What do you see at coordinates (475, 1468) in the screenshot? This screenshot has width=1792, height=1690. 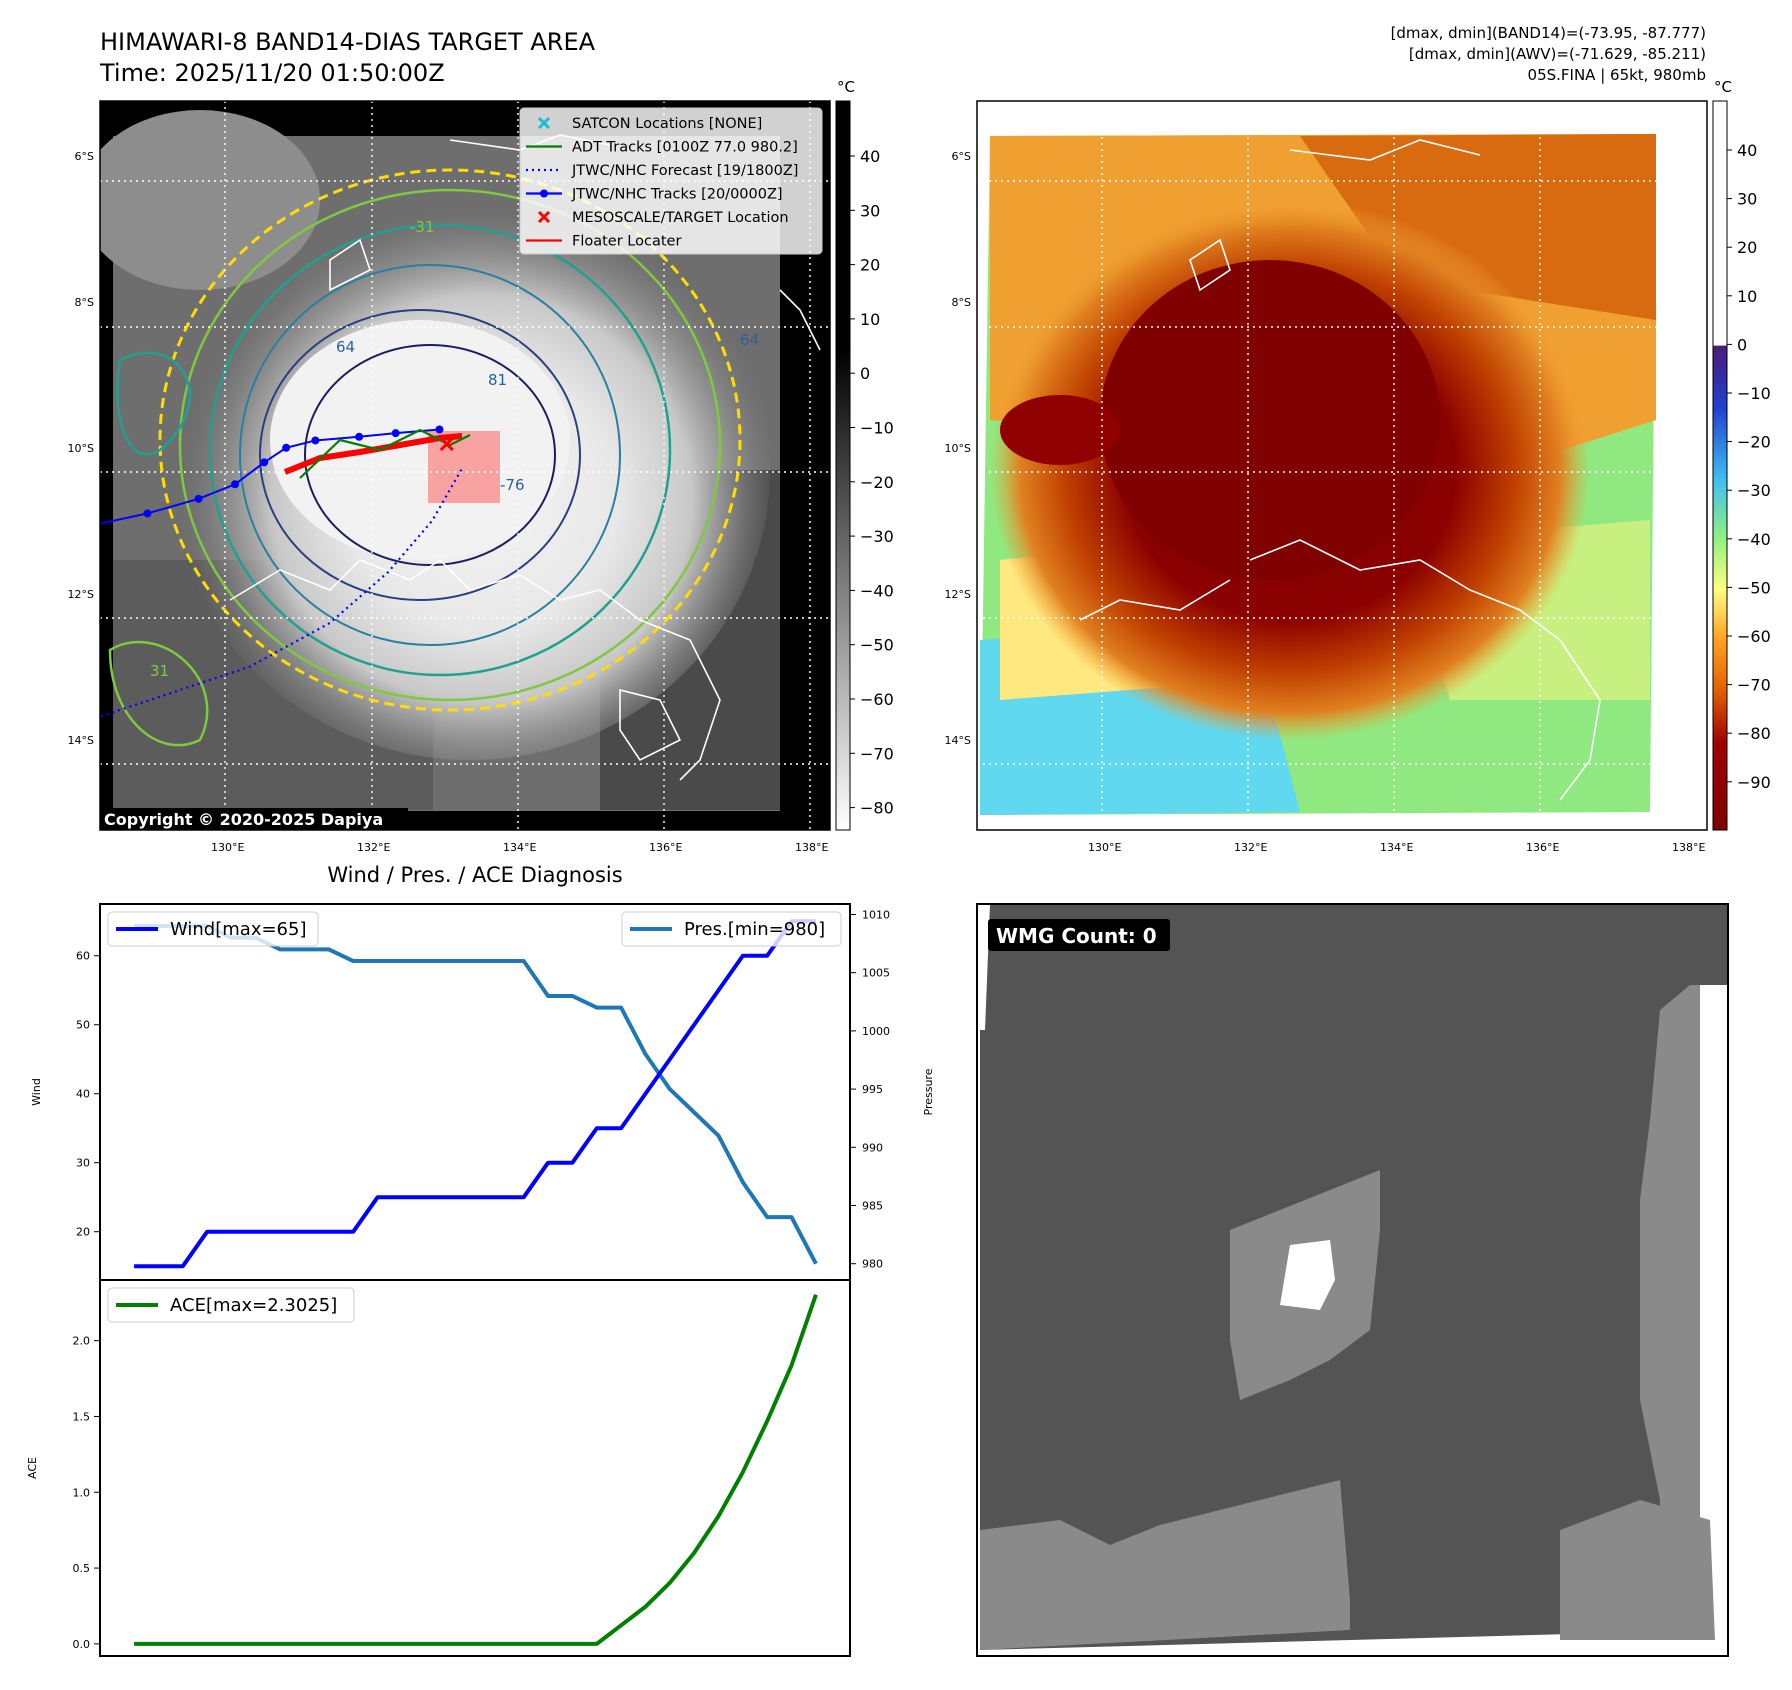 I see `ace-axes` at bounding box center [475, 1468].